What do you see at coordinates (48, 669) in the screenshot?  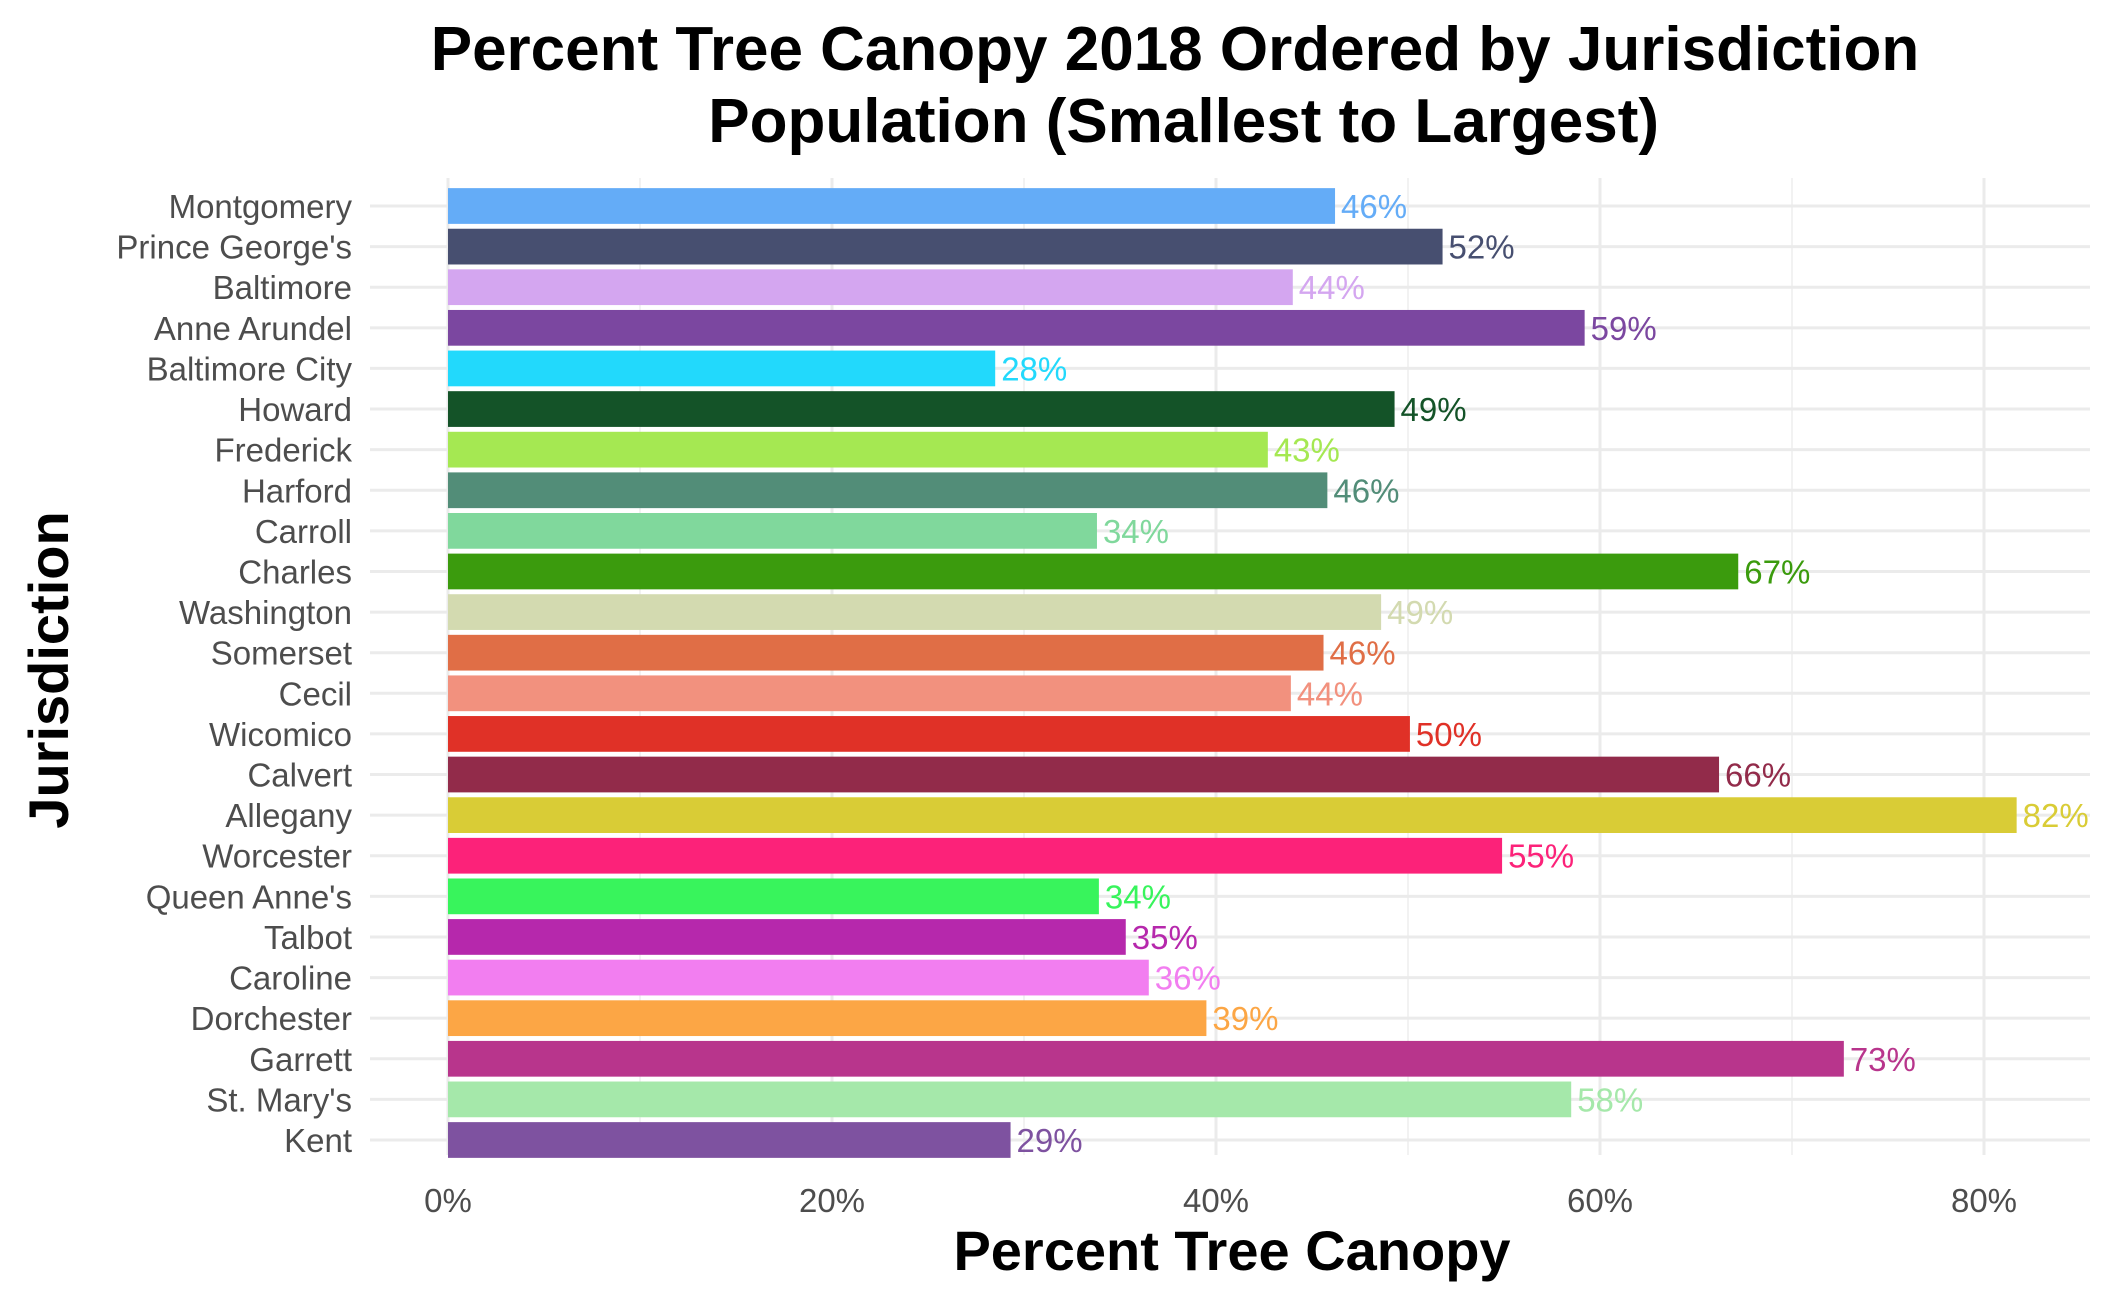 I see `y-axis-title: Jurisdiction` at bounding box center [48, 669].